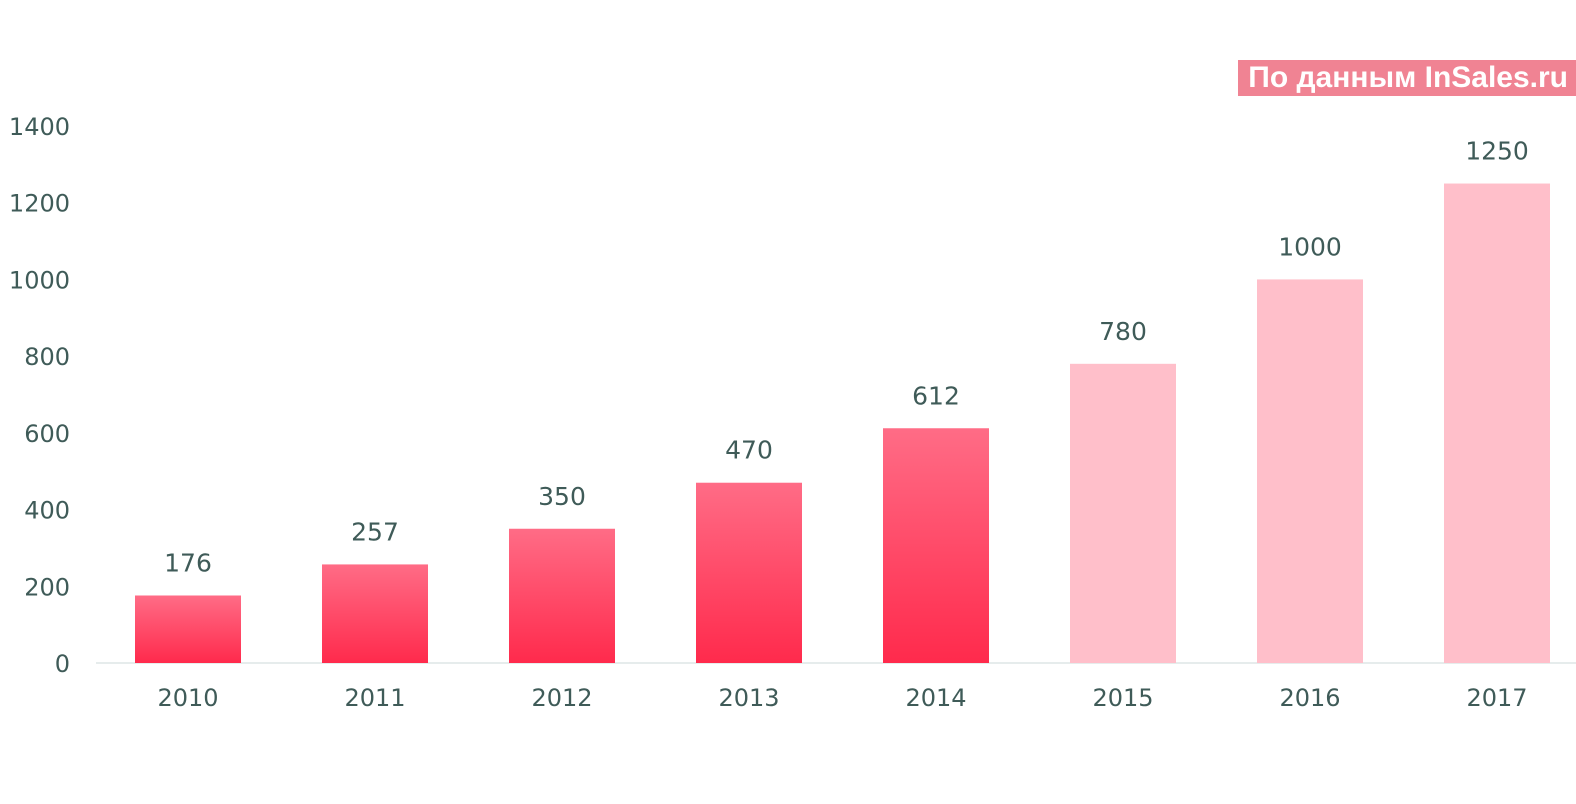 The height and width of the screenshot is (804, 1576). I want to click on x-tick-label: 2017, so click(1496, 698).